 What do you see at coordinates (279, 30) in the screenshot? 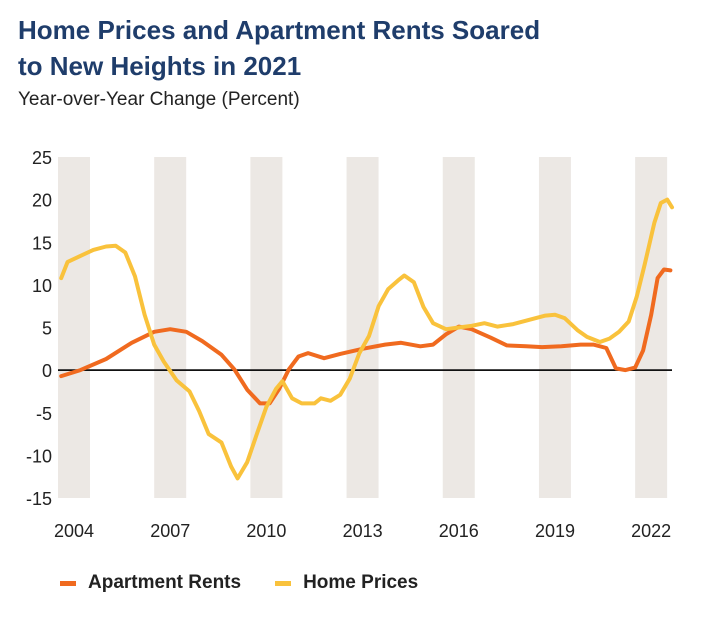
I see `chart-title-line1: Home Prices and Apartment Rents Soared` at bounding box center [279, 30].